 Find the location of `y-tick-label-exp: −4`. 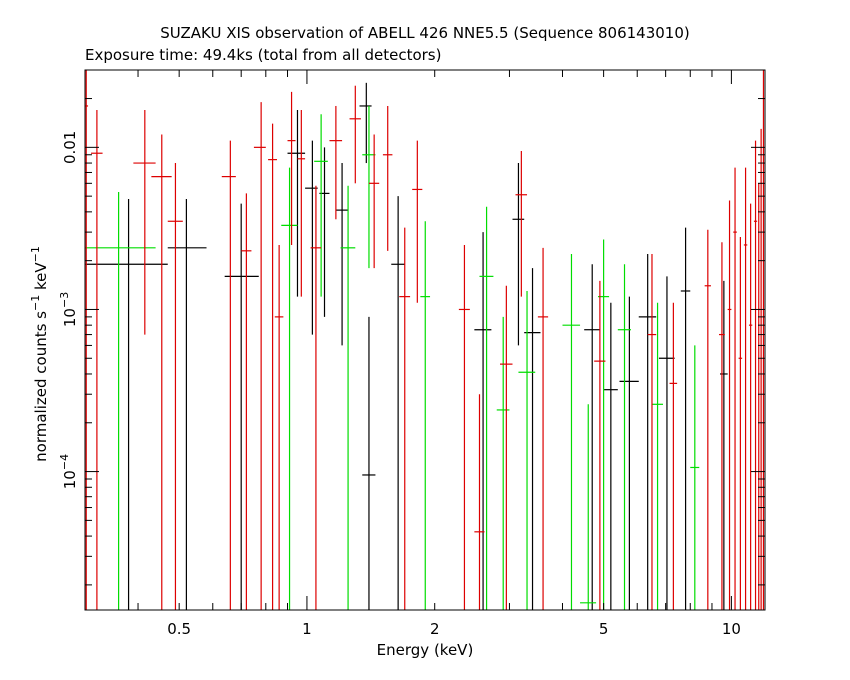

y-tick-label-exp: −4 is located at coordinates (64, 462).